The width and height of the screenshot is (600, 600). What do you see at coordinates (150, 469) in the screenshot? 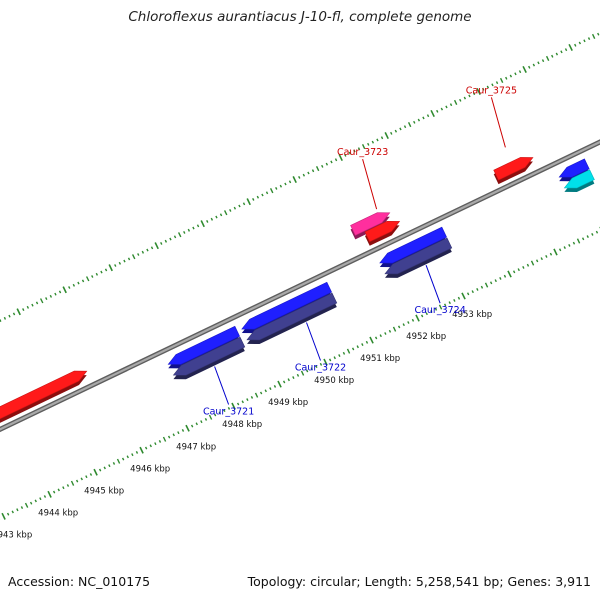
I see `tick-label: 4946 kbp` at bounding box center [150, 469].